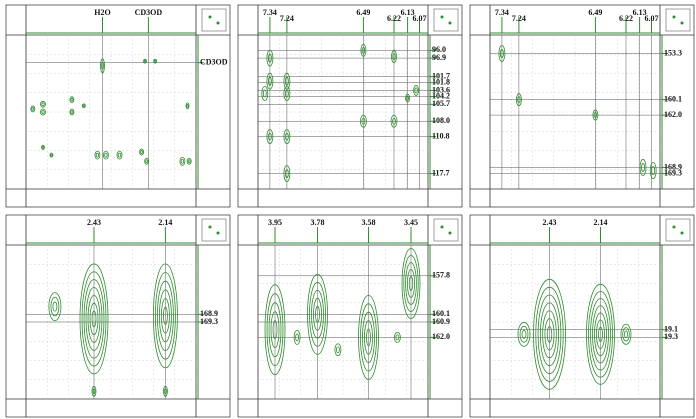 This screenshot has width=696, height=419. I want to click on peak-label: 2.14, so click(165, 222).